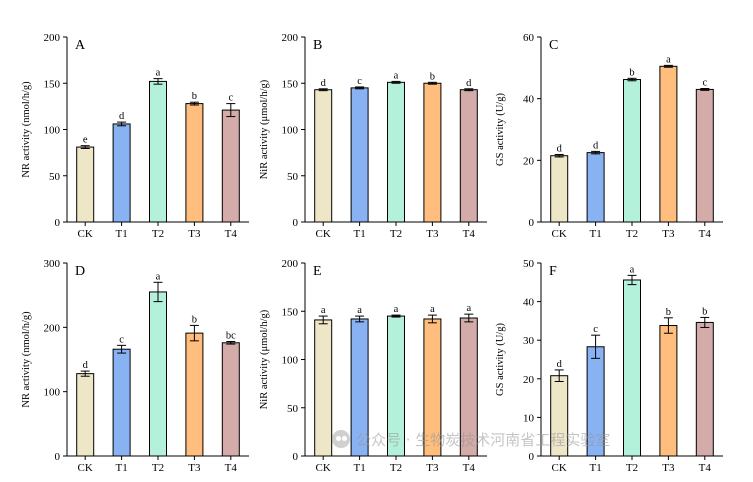  Describe the element at coordinates (553, 45) in the screenshot. I see `panel-label: C` at that location.